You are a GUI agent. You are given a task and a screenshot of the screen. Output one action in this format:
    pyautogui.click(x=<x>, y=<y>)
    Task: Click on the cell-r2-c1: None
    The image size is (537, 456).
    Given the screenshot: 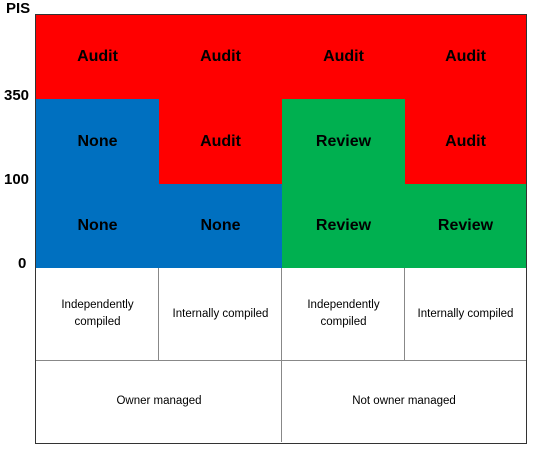 What is the action you would take?
    pyautogui.click(x=97, y=141)
    